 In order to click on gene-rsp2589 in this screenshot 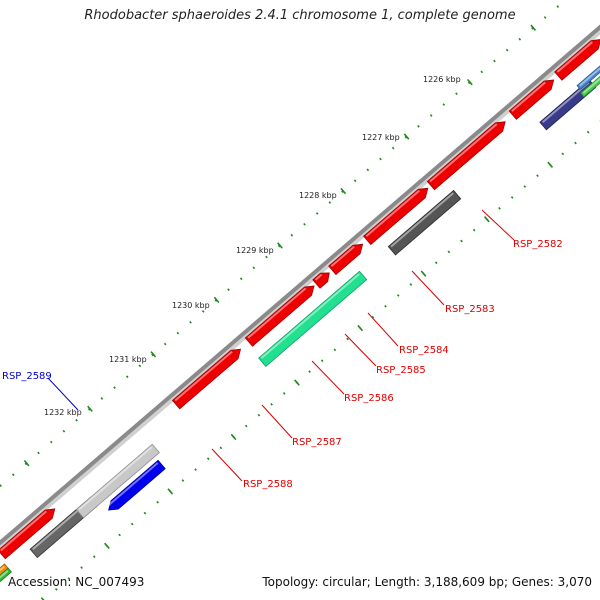, I will do `click(136, 485)`.